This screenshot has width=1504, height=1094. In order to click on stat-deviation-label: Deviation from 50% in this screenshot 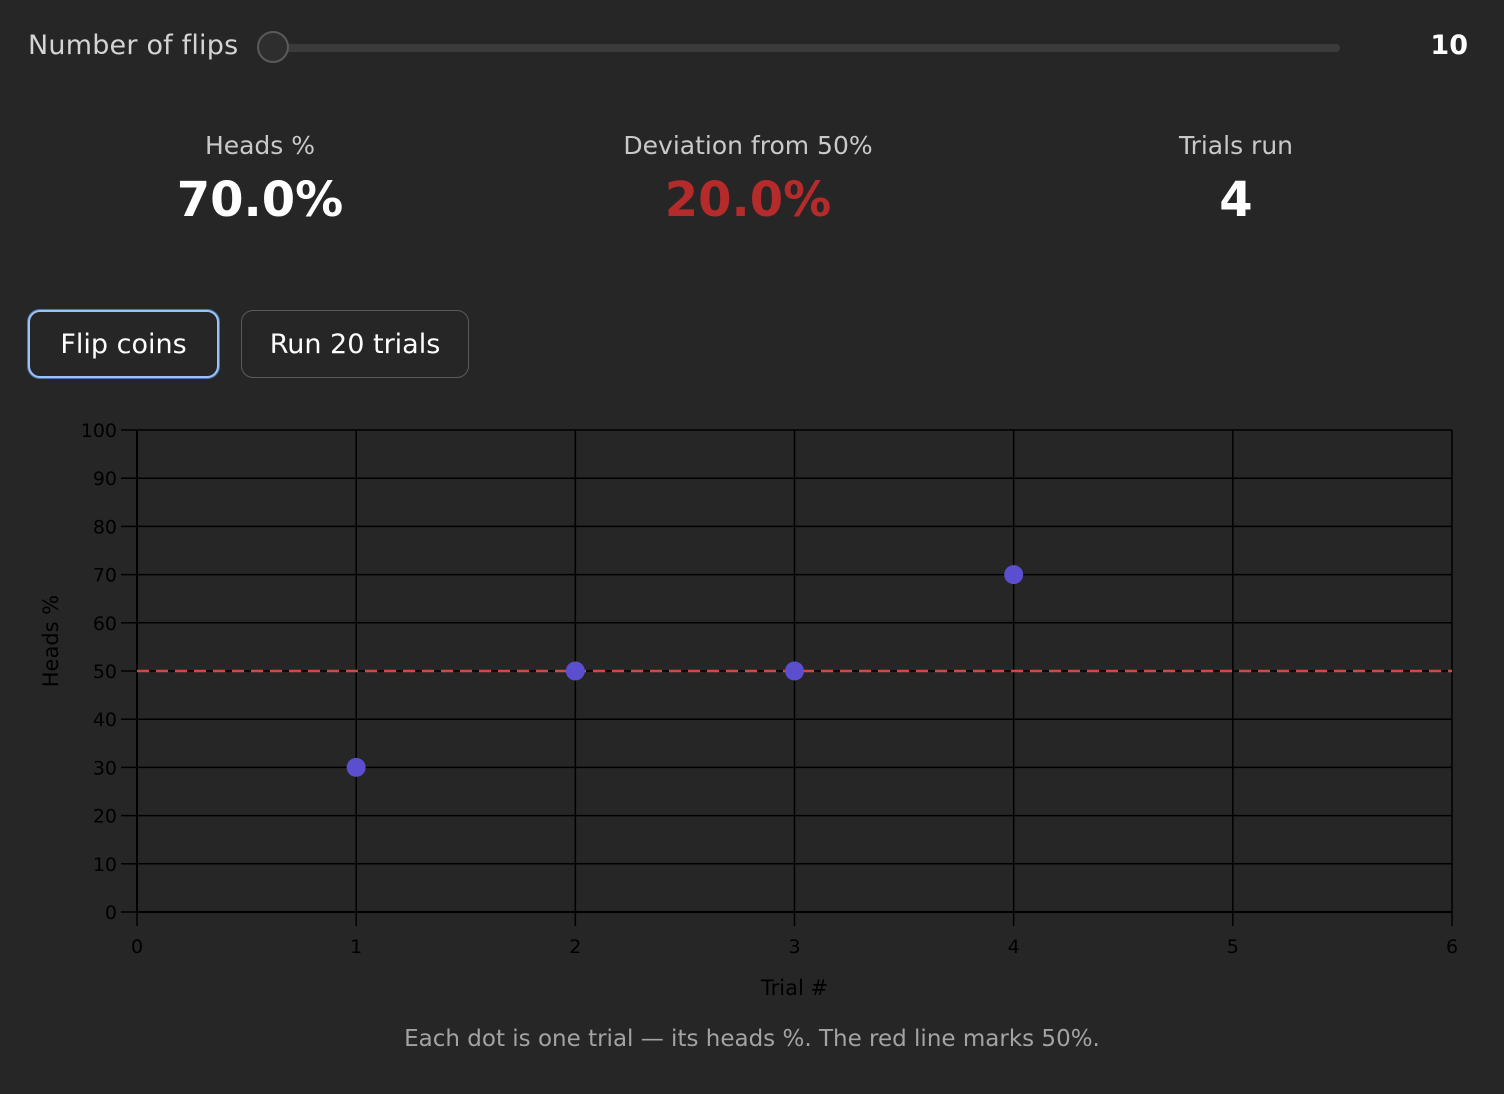, I will do `click(748, 145)`.